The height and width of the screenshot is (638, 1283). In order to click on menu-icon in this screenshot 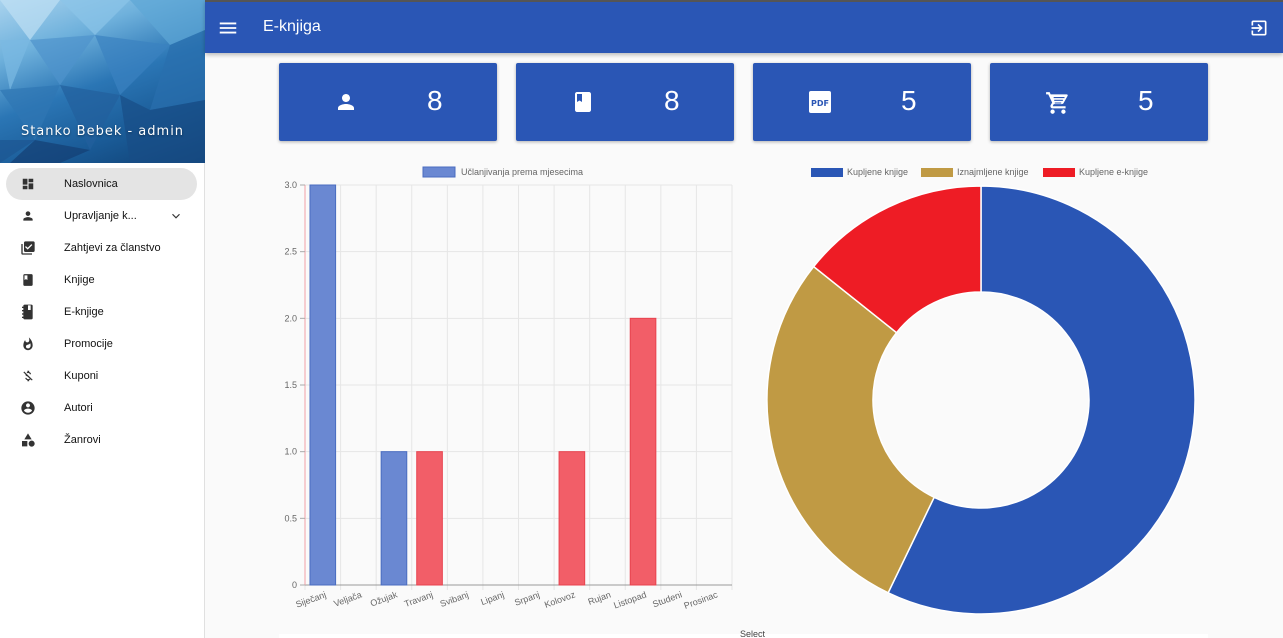, I will do `click(228, 28)`.